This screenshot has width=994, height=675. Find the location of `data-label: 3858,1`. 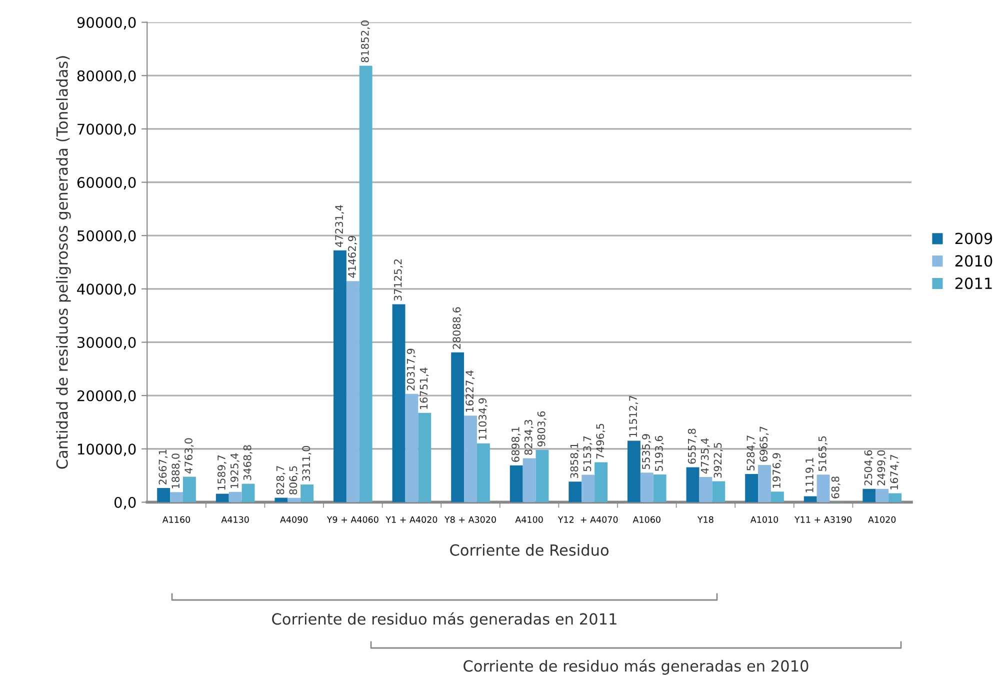

data-label: 3858,1 is located at coordinates (575, 460).